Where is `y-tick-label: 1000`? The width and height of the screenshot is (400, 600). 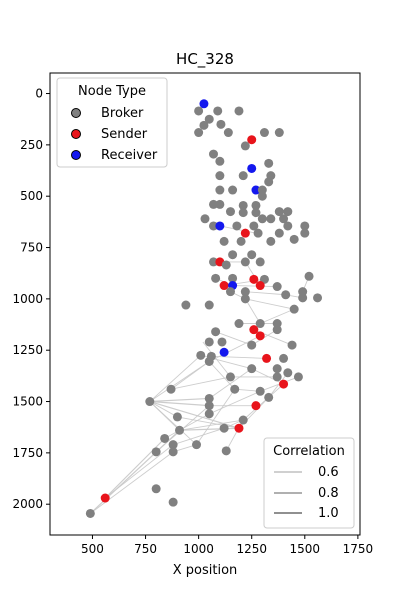
y-tick-label: 1000 is located at coordinates (27, 299).